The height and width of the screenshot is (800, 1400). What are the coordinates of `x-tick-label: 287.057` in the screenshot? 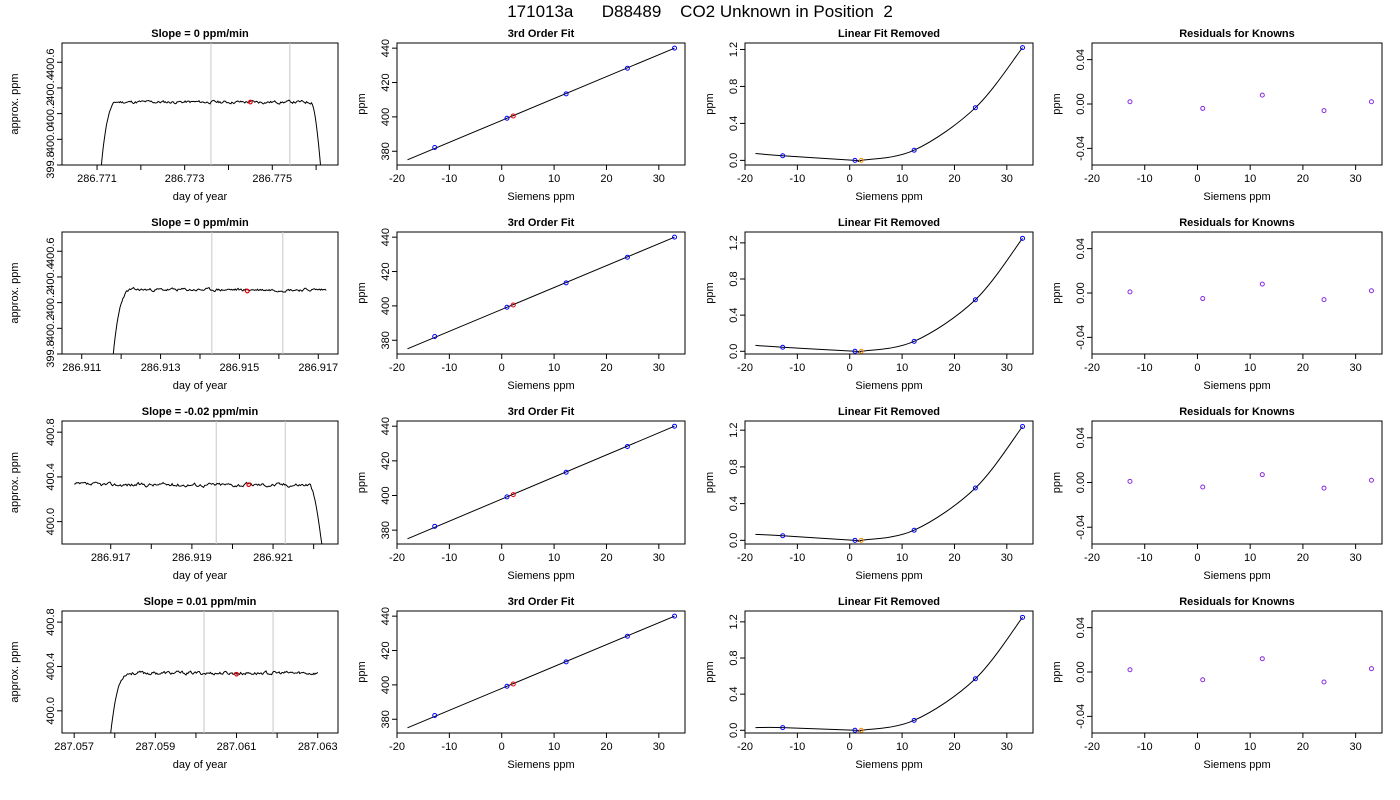 It's located at (74, 747).